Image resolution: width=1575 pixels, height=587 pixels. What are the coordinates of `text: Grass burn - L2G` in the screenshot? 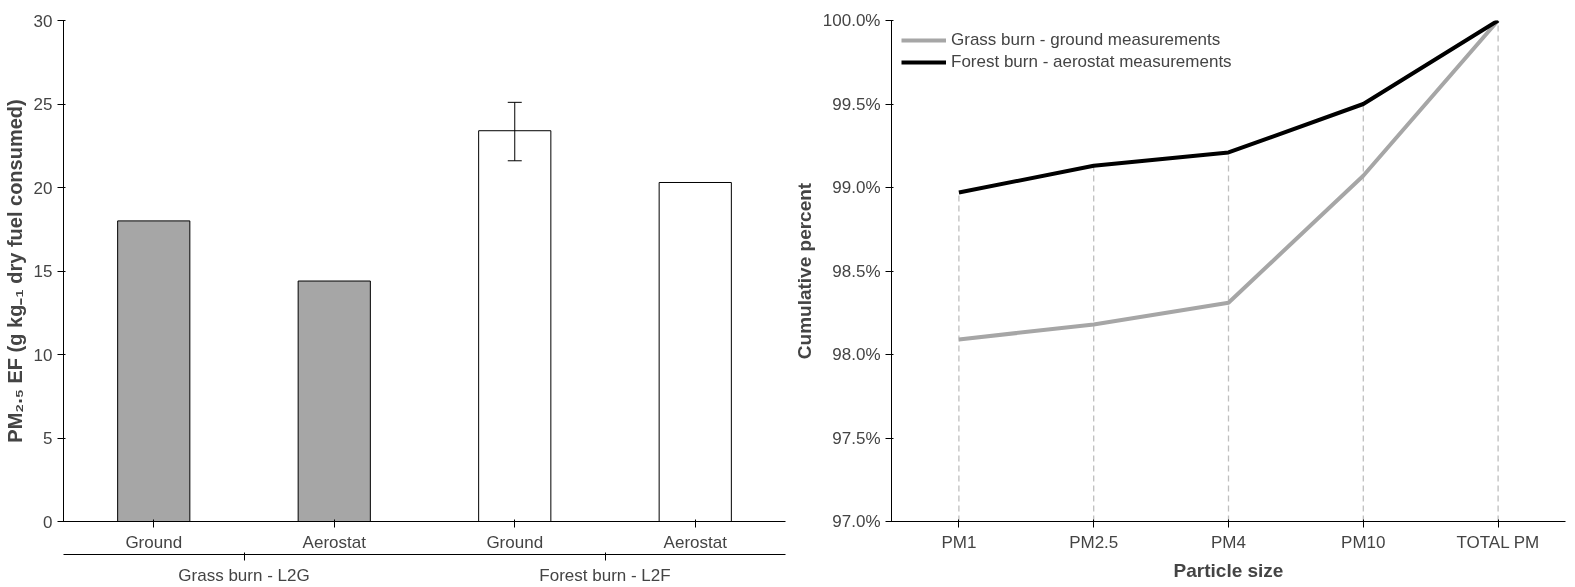 It's located at (244, 575).